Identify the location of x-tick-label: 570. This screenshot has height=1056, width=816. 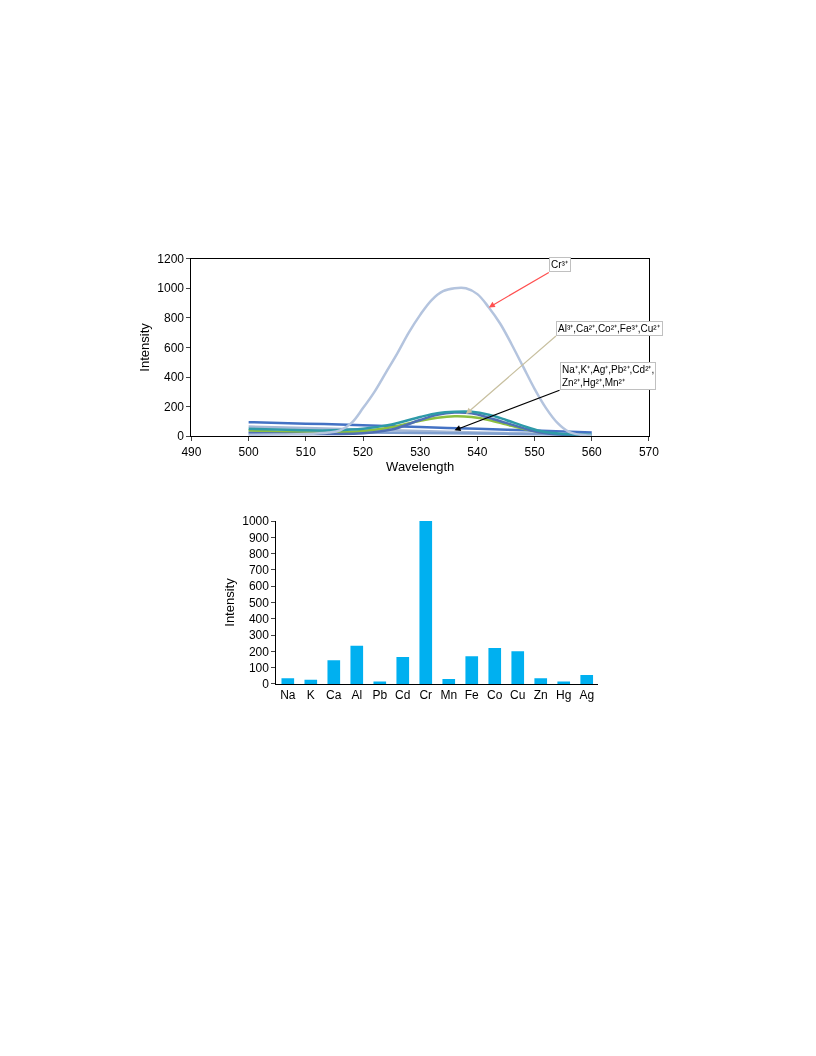
(649, 451).